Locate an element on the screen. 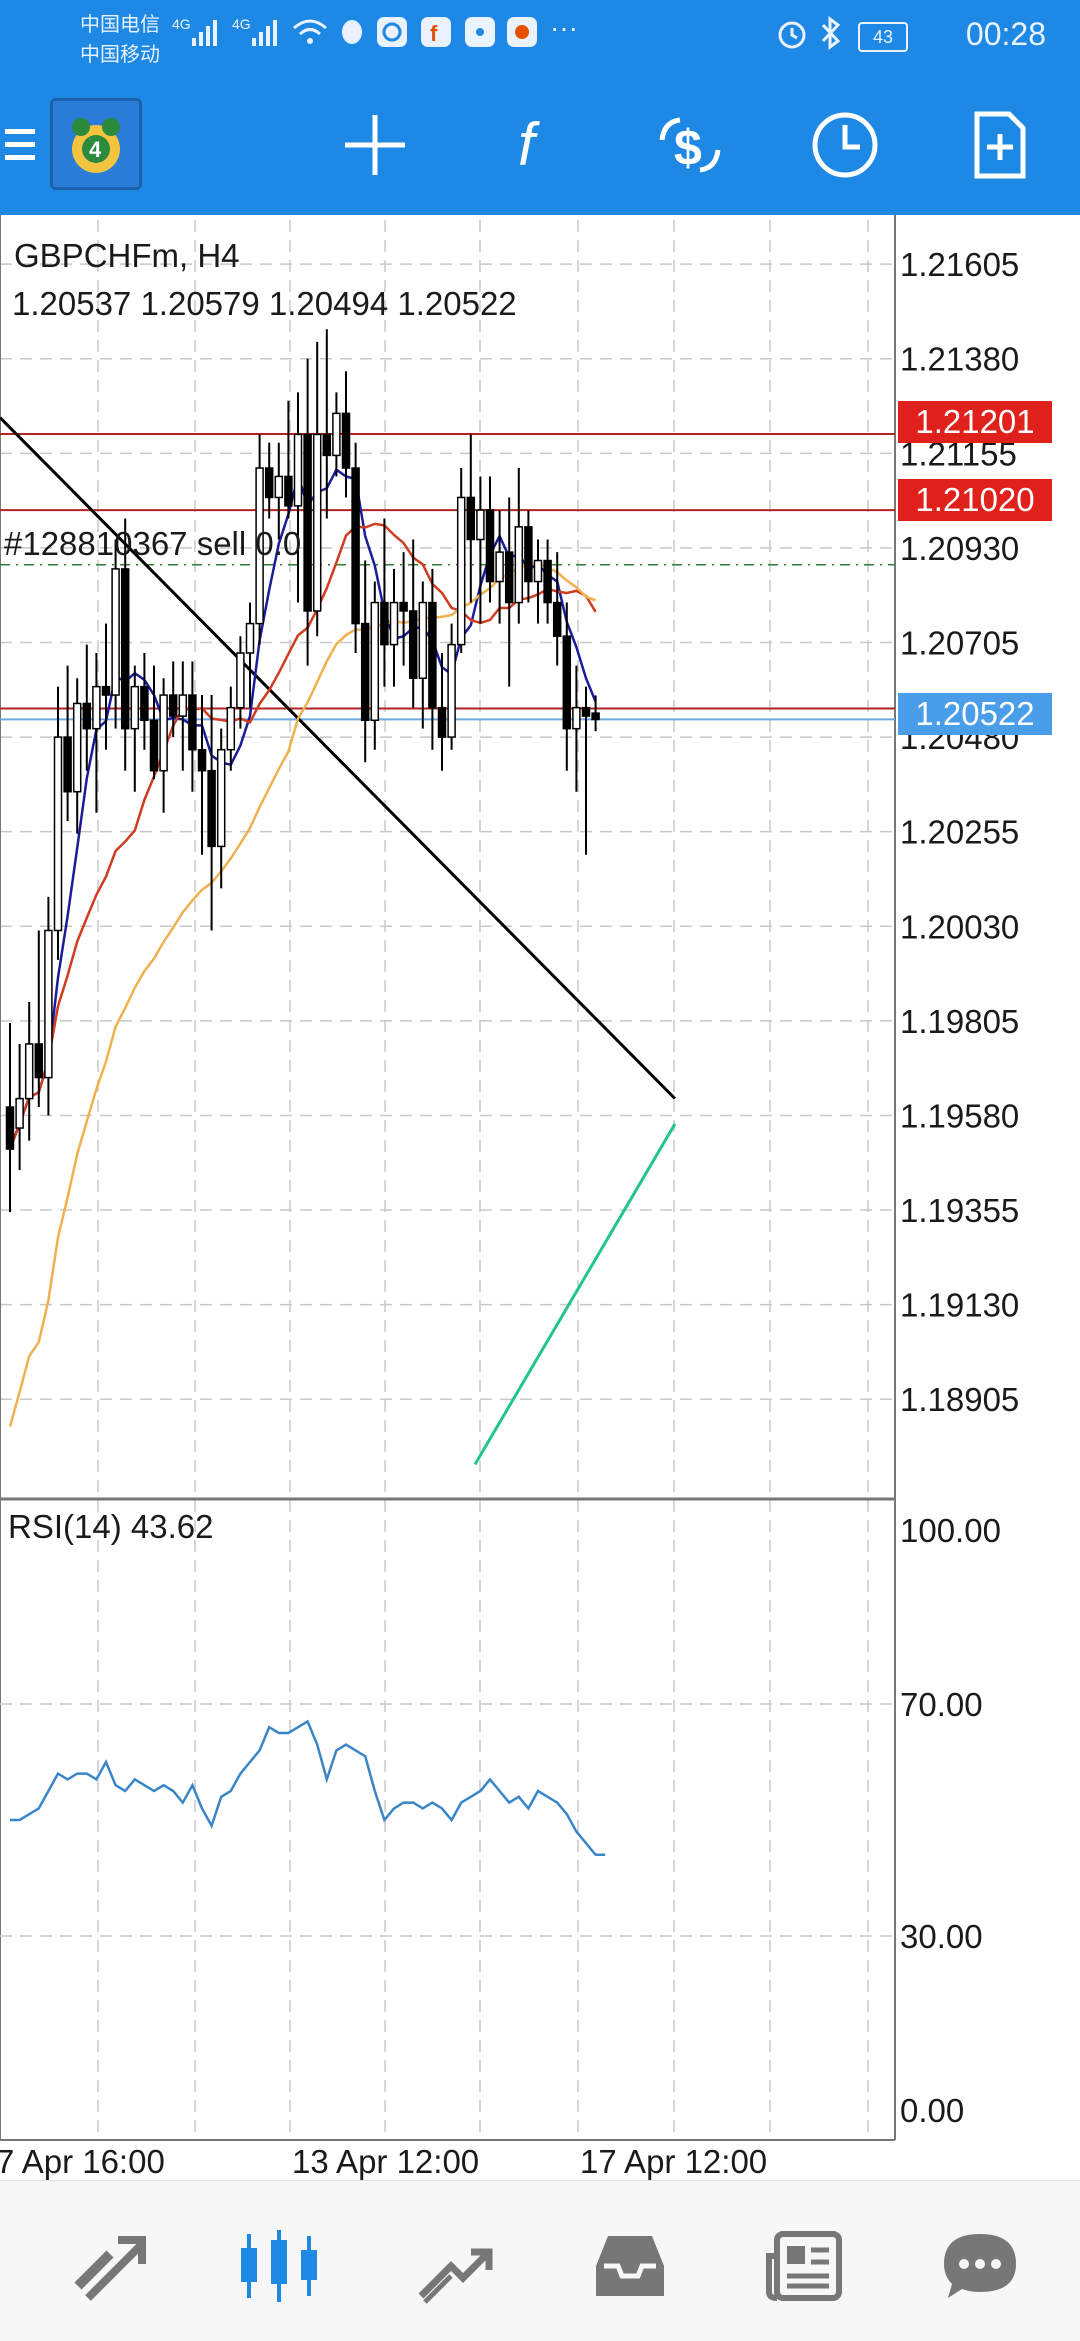  news-icon is located at coordinates (805, 2266).